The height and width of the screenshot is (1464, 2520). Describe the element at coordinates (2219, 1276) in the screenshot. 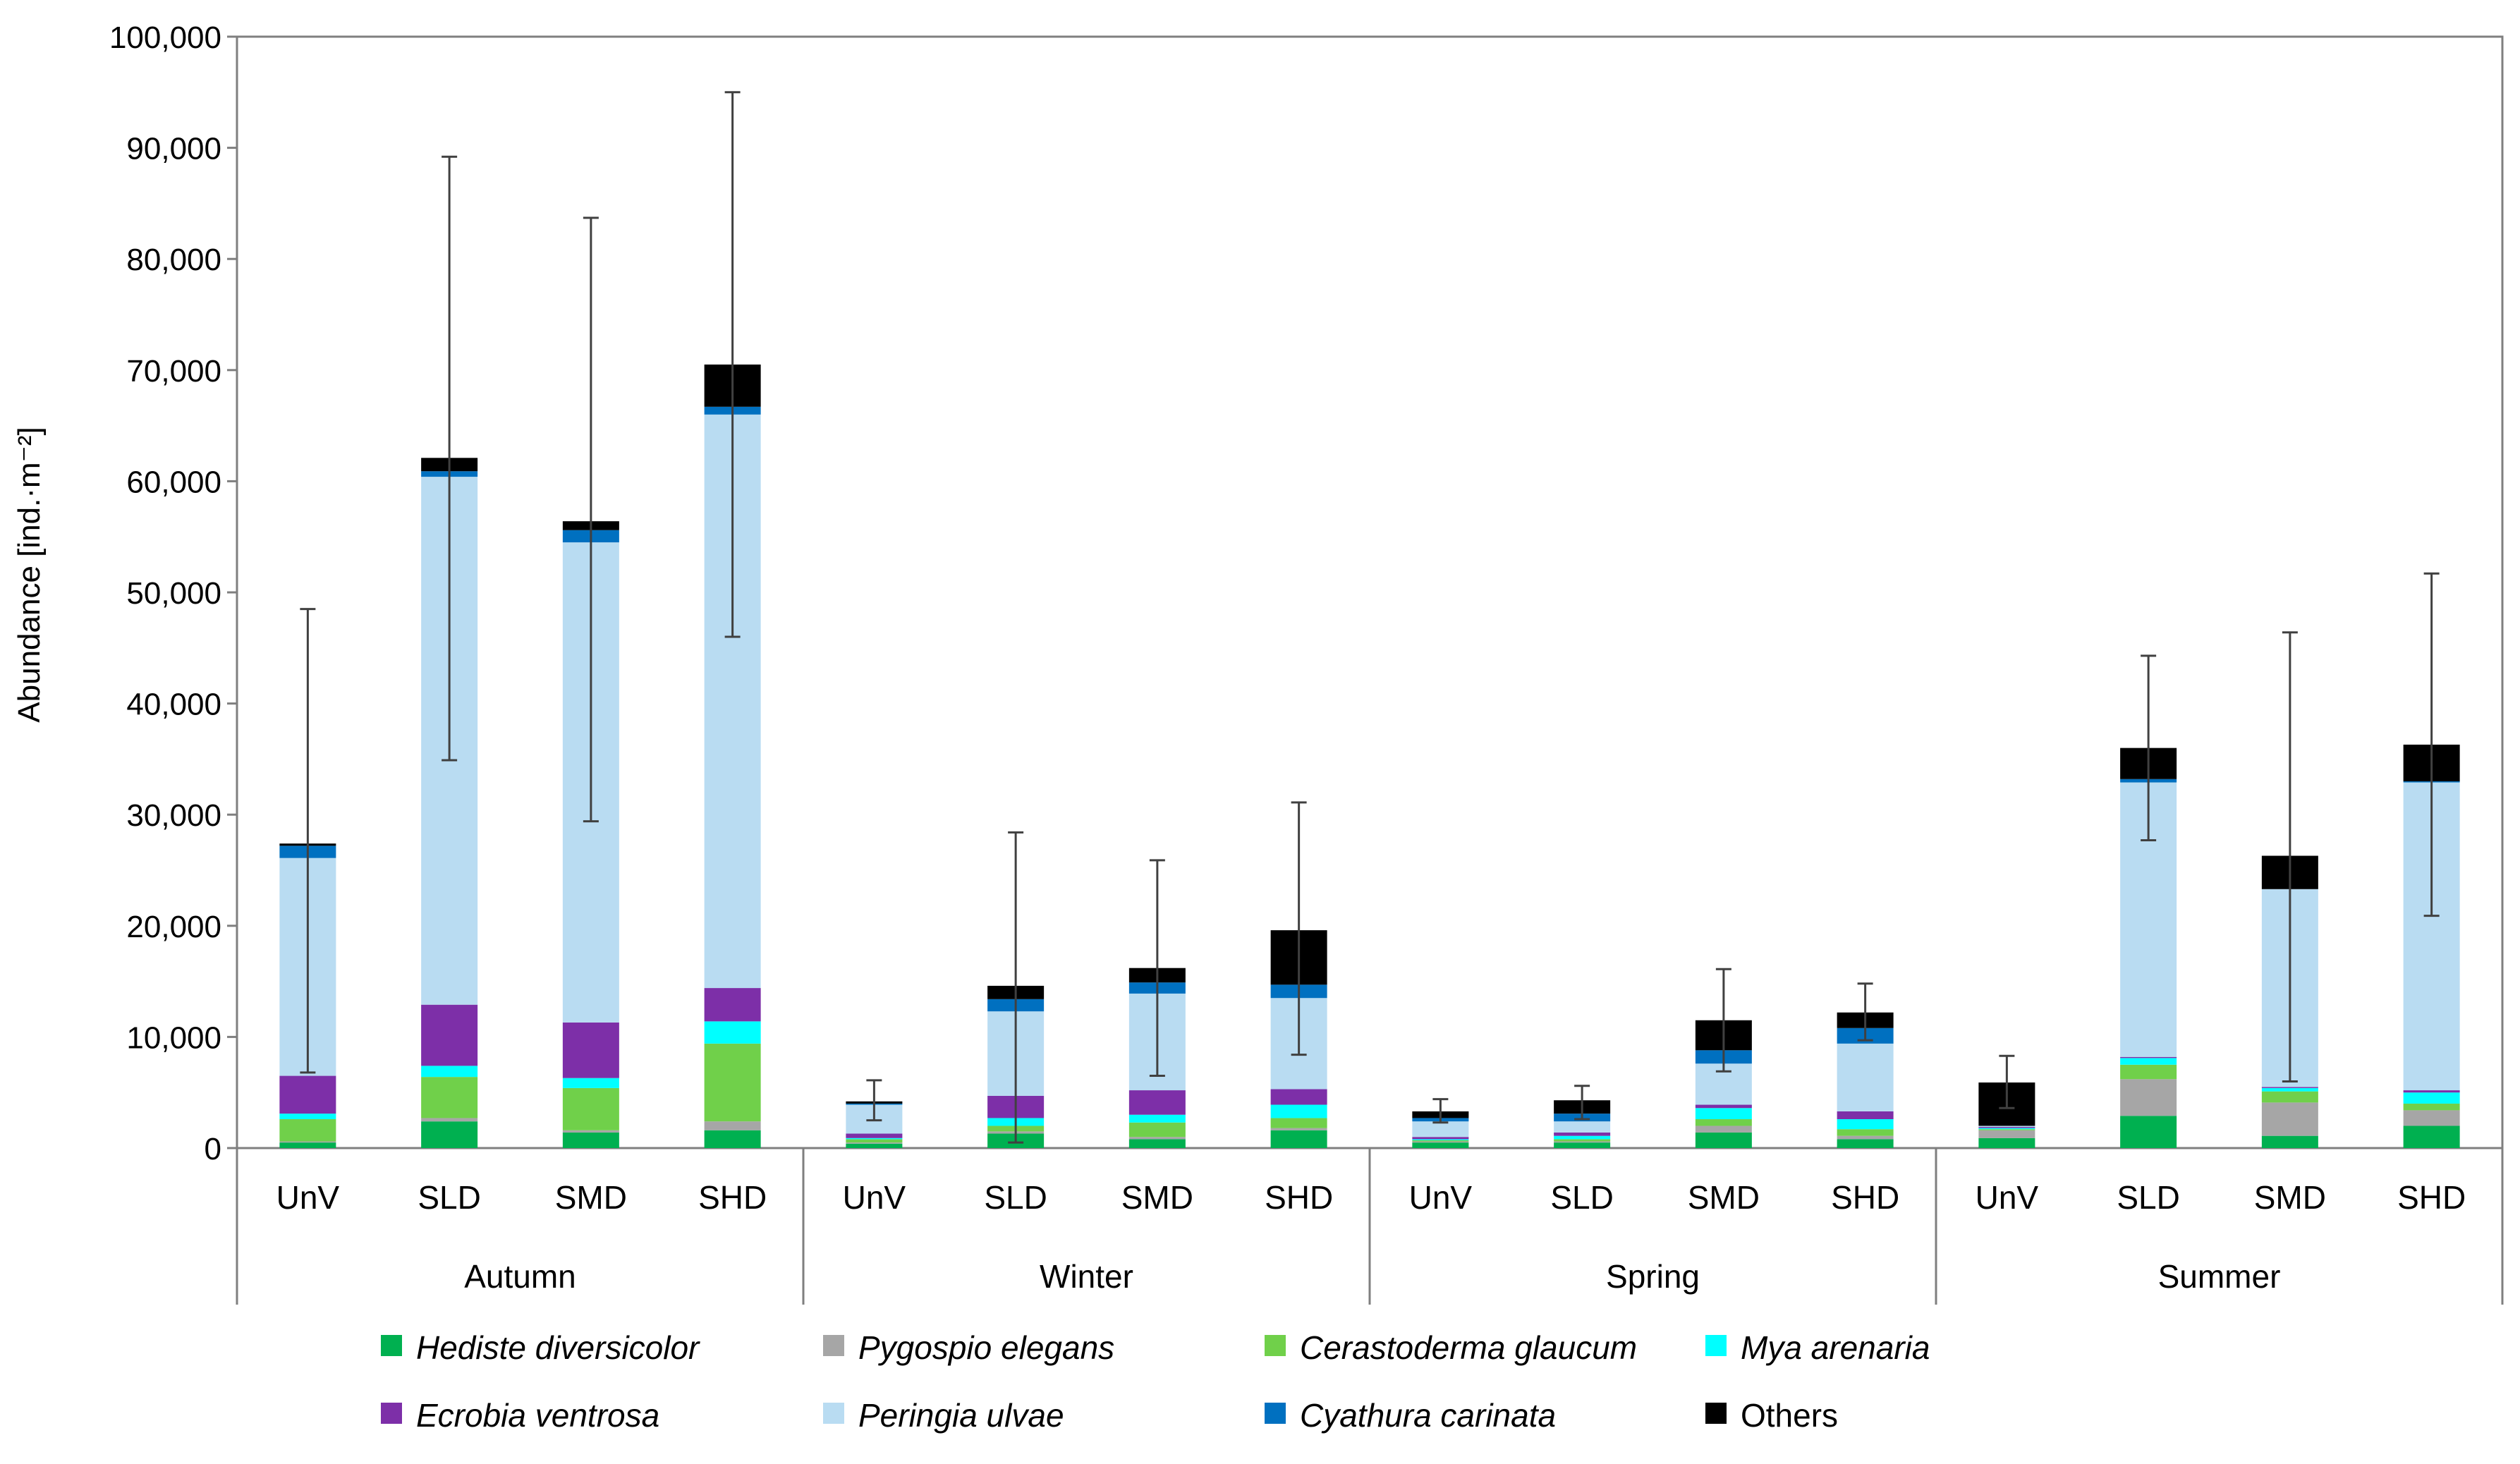

I see `group-label: Summer` at that location.